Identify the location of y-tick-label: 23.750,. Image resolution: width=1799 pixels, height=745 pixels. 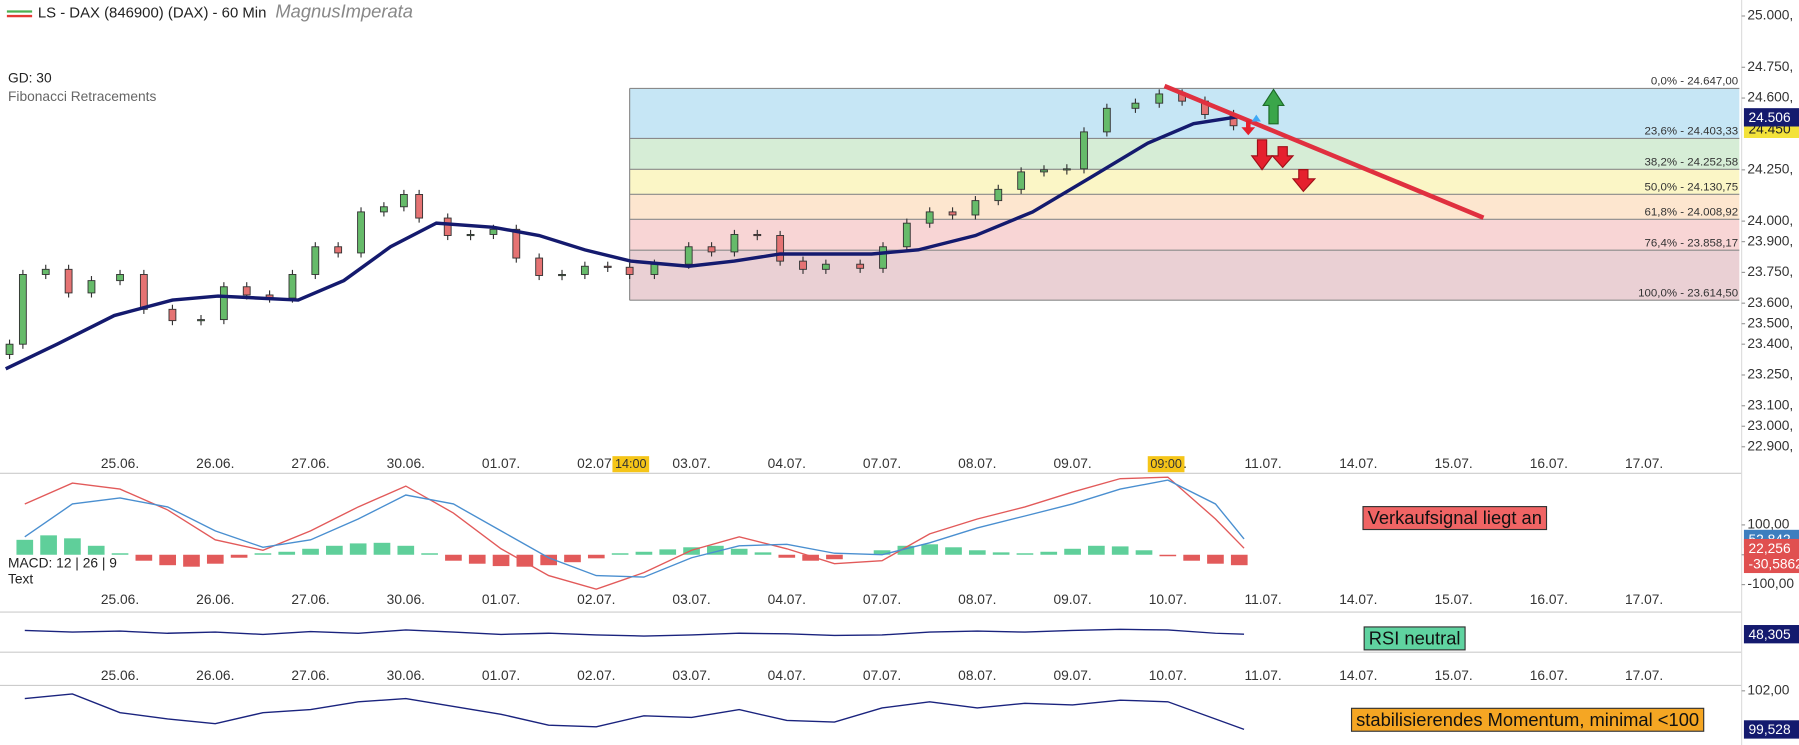
(1770, 271).